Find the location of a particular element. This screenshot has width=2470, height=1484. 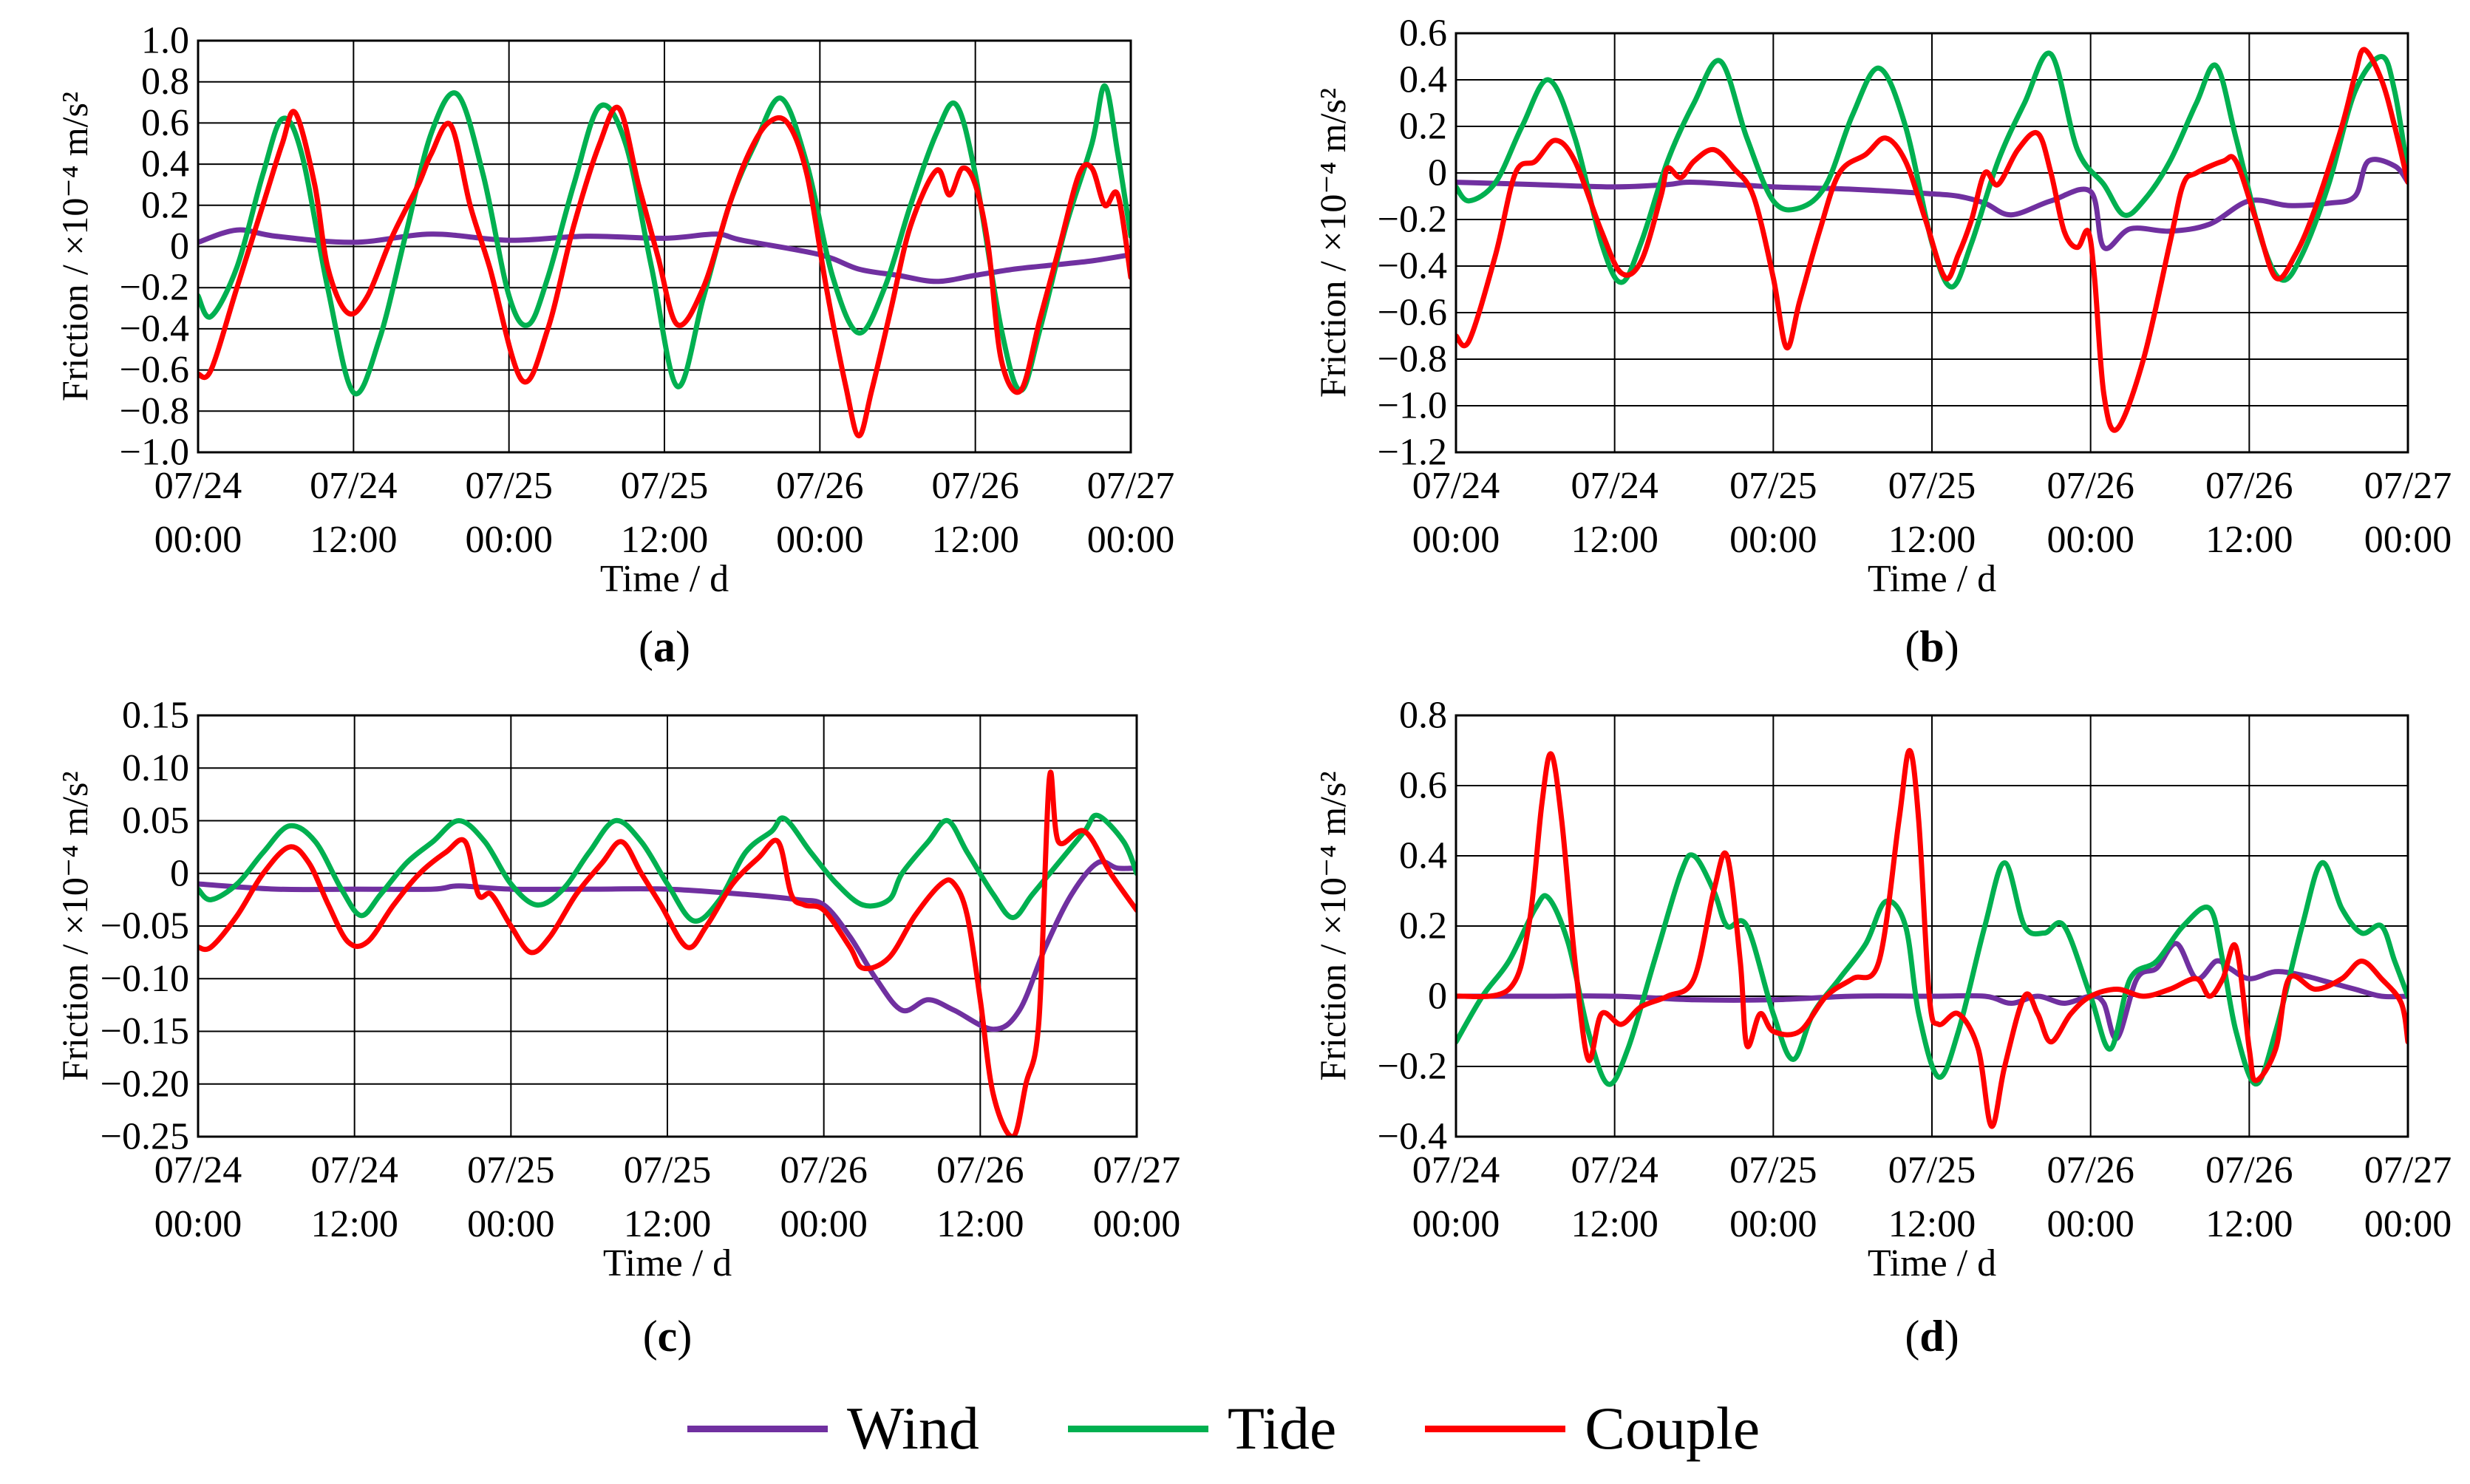

legend-swatch-couple is located at coordinates (1495, 1429).